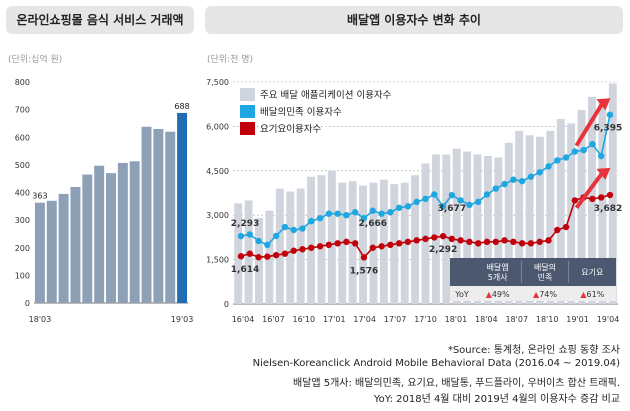  What do you see at coordinates (516, 319) in the screenshot?
I see `right-x-tick-label: 18'07` at bounding box center [516, 319].